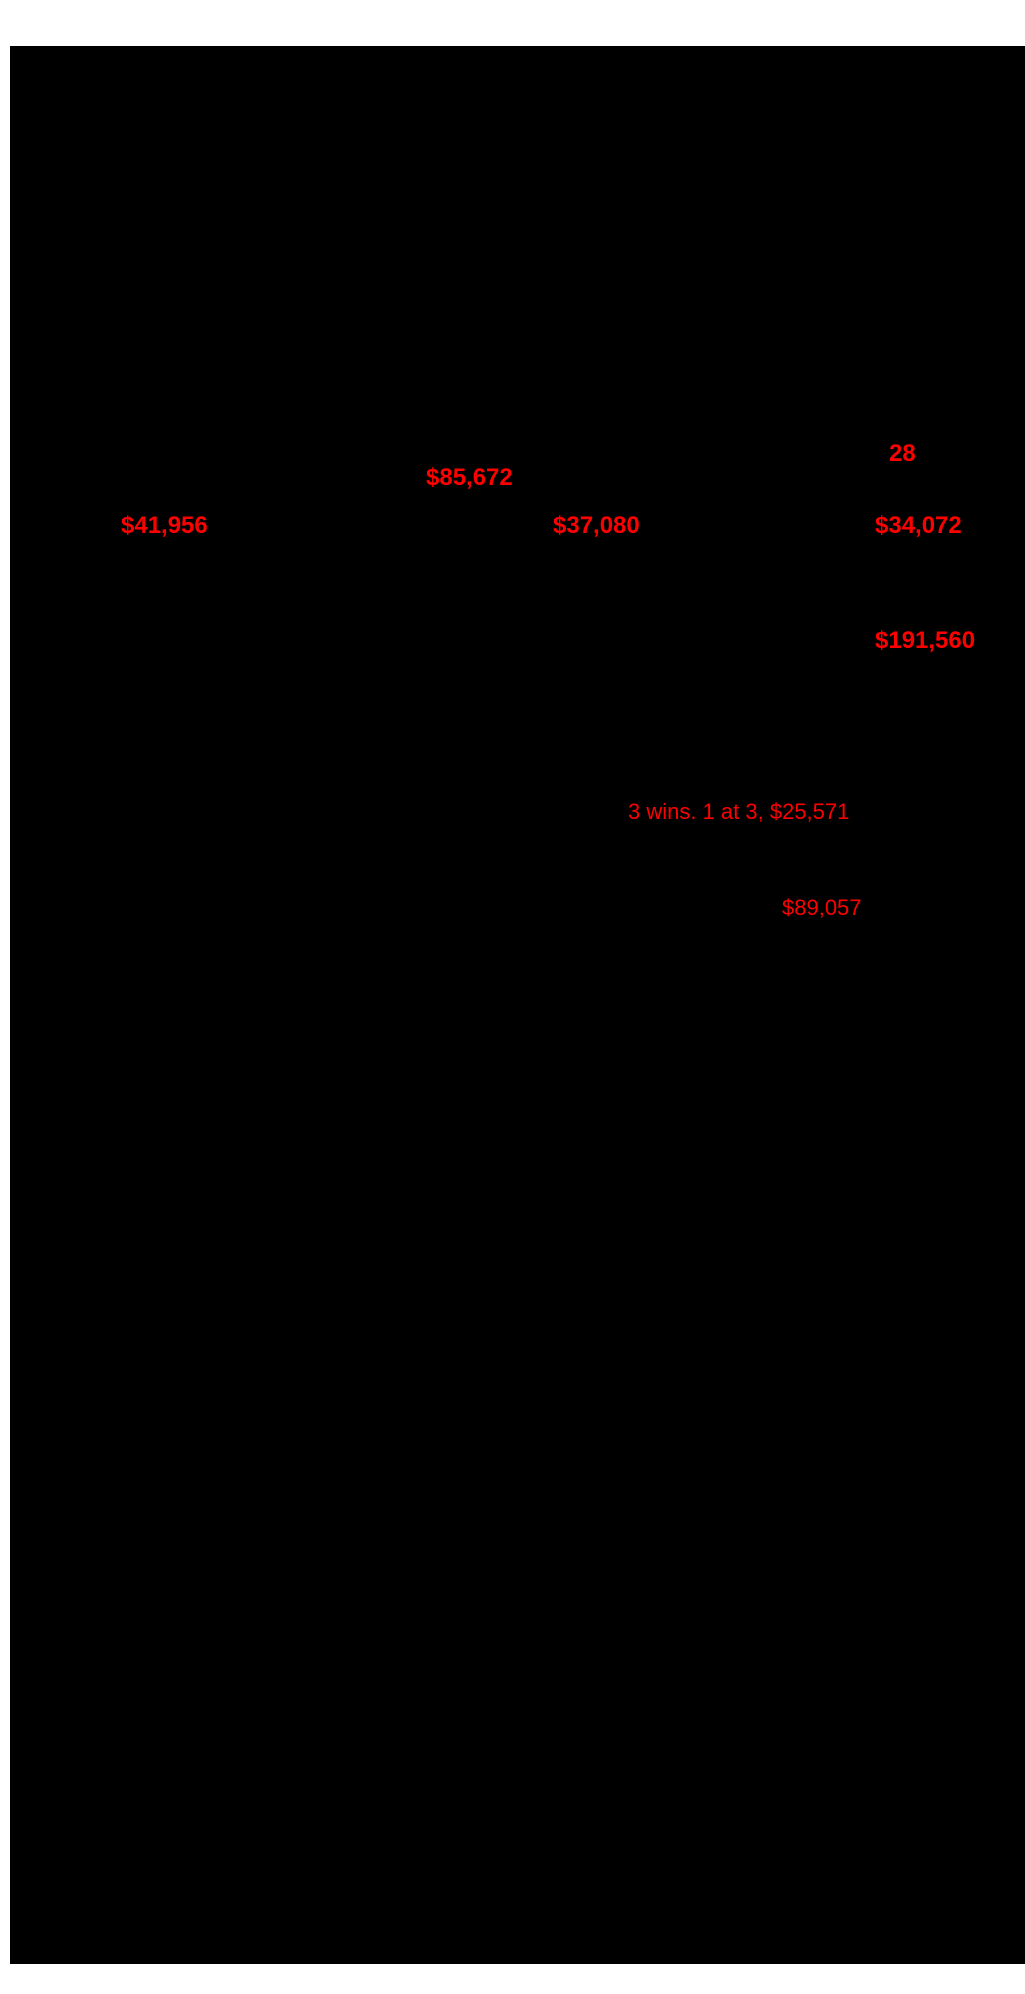 This screenshot has width=1025, height=1994. What do you see at coordinates (902, 453) in the screenshot?
I see `starts-count-annotation: 28` at bounding box center [902, 453].